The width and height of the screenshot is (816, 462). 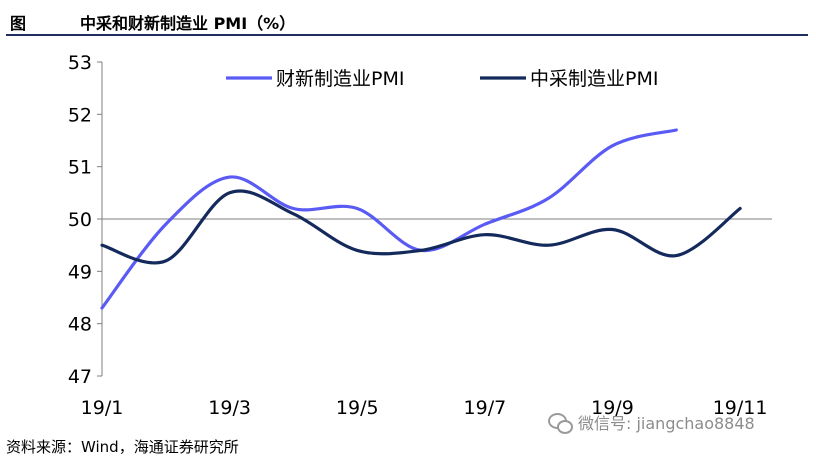 I want to click on y-tick-label: 48, so click(x=80, y=325).